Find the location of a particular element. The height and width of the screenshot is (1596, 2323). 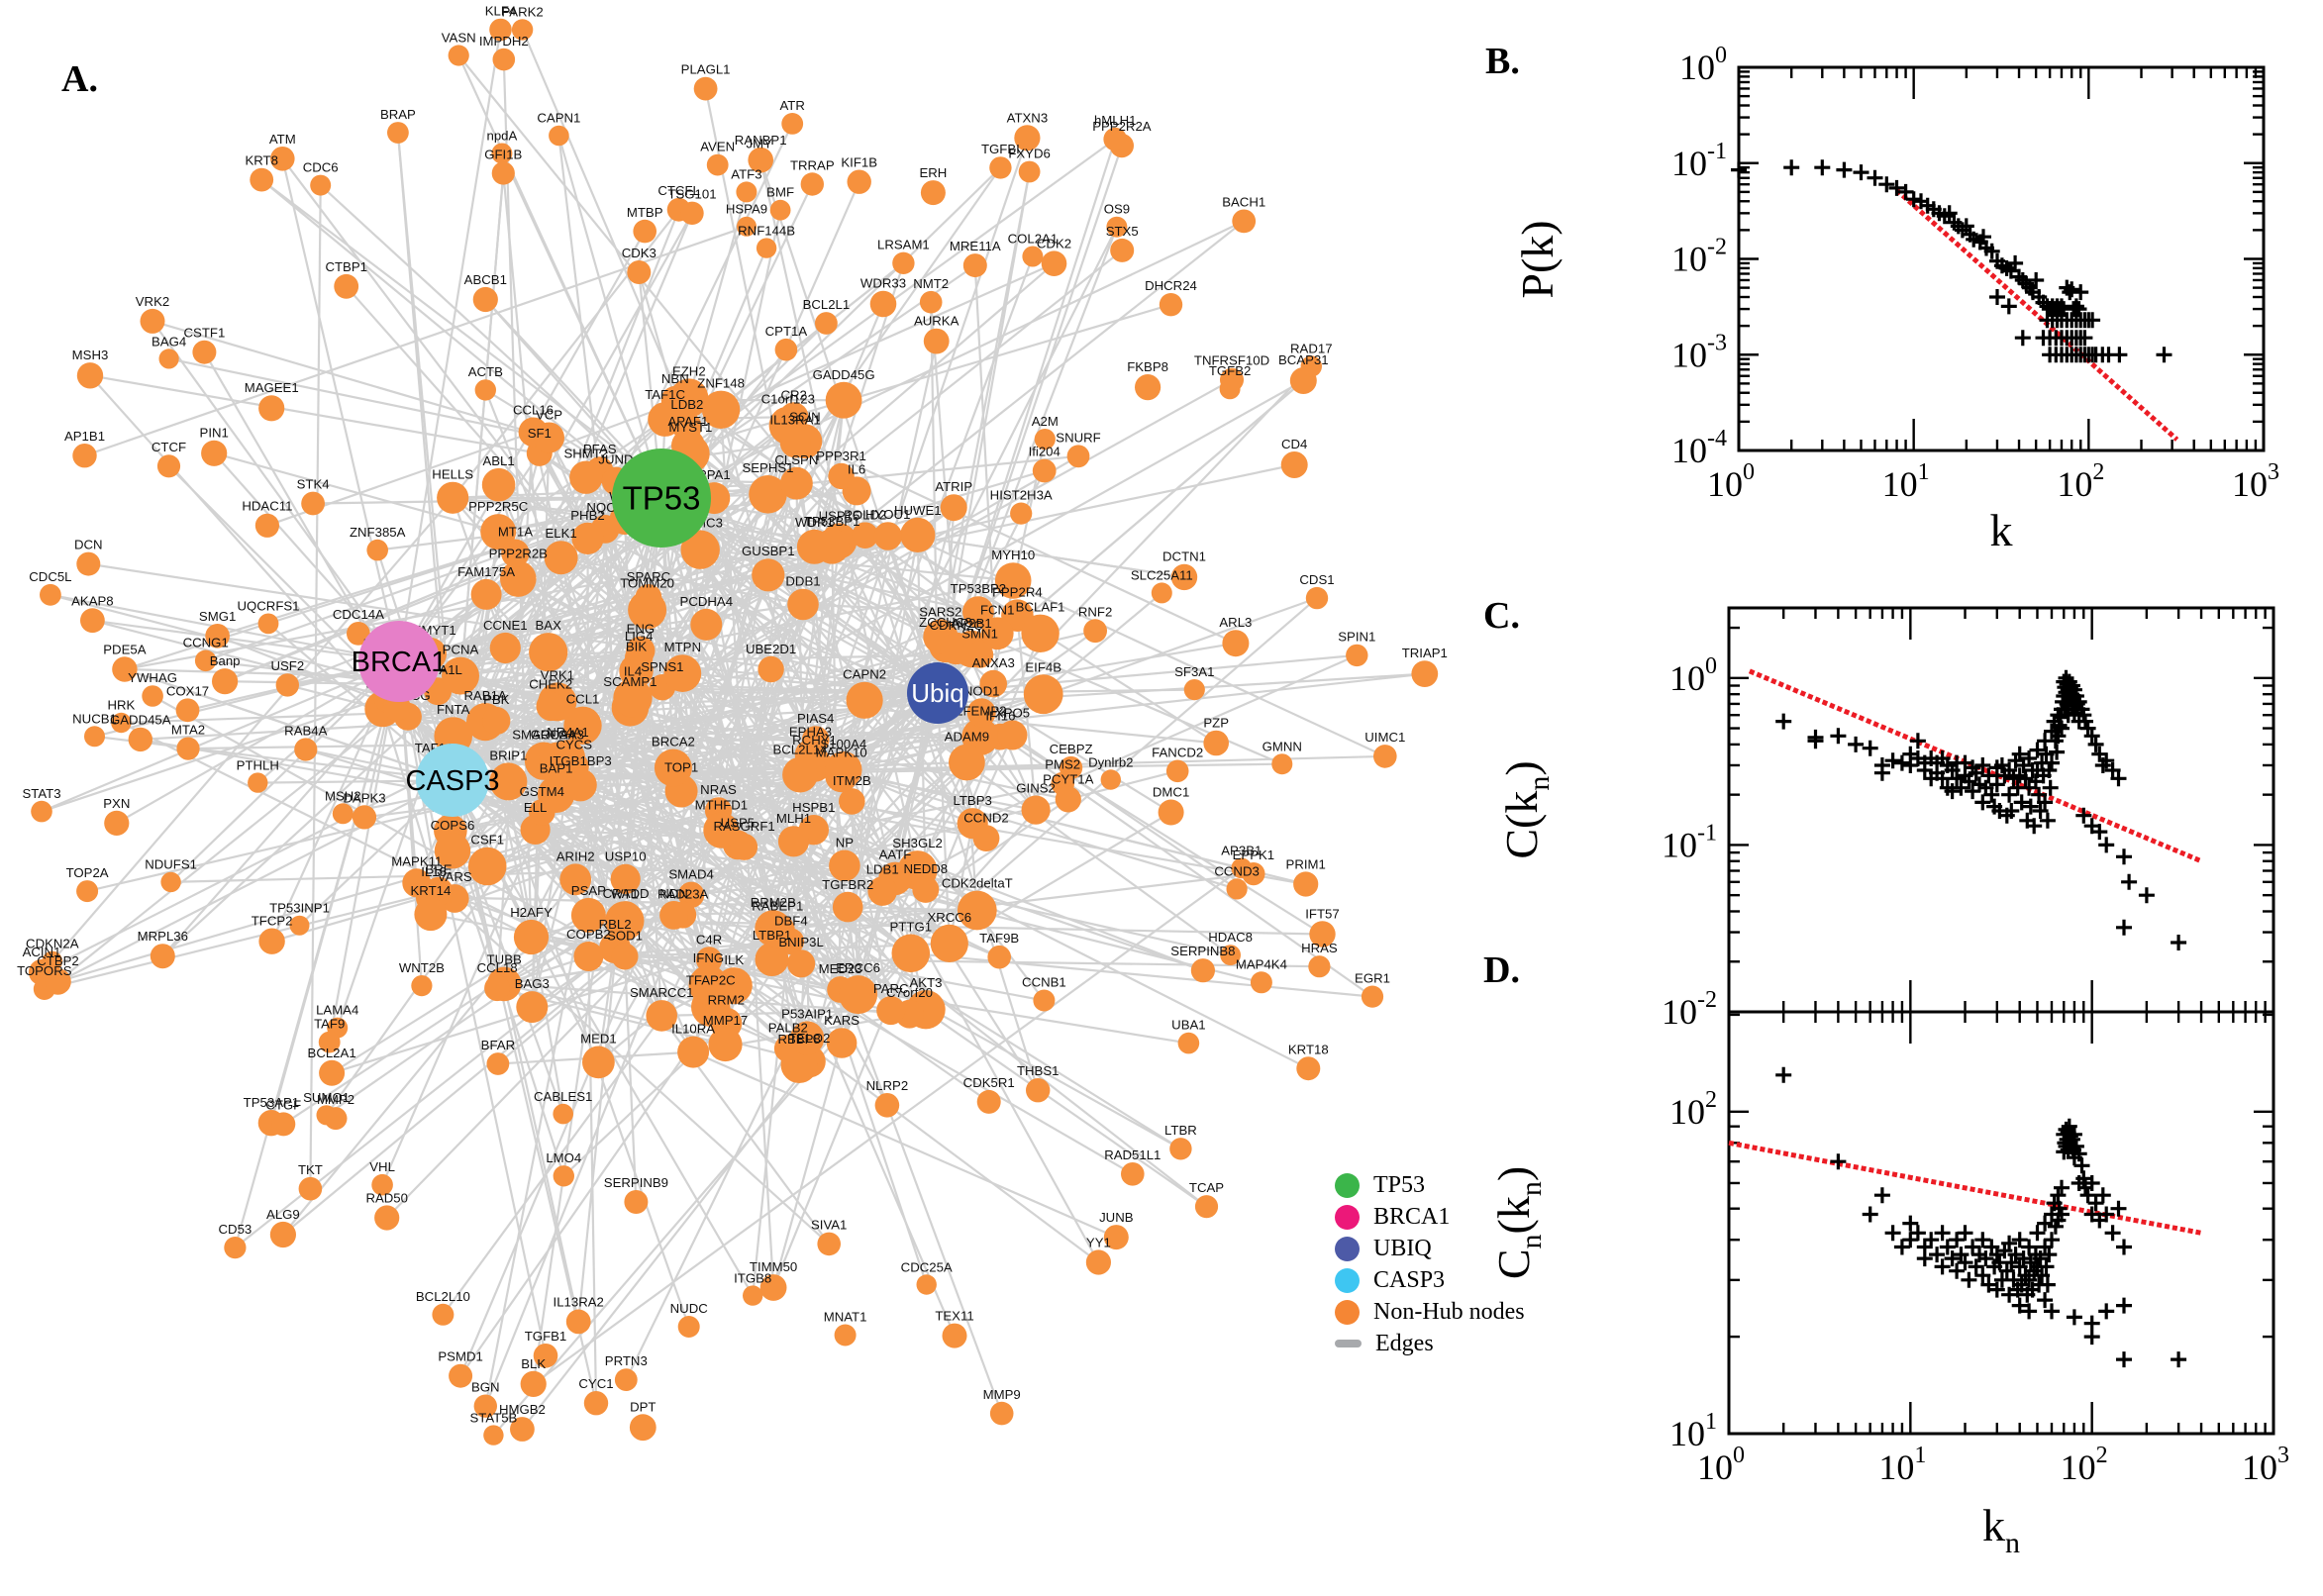

gene-node-label: EZH2 is located at coordinates (689, 370).